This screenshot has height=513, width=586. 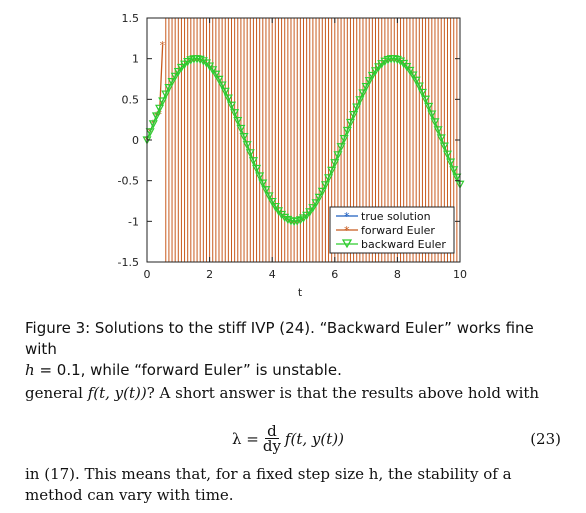 What do you see at coordinates (147, 274) in the screenshot?
I see `x-tick-label: 0` at bounding box center [147, 274].